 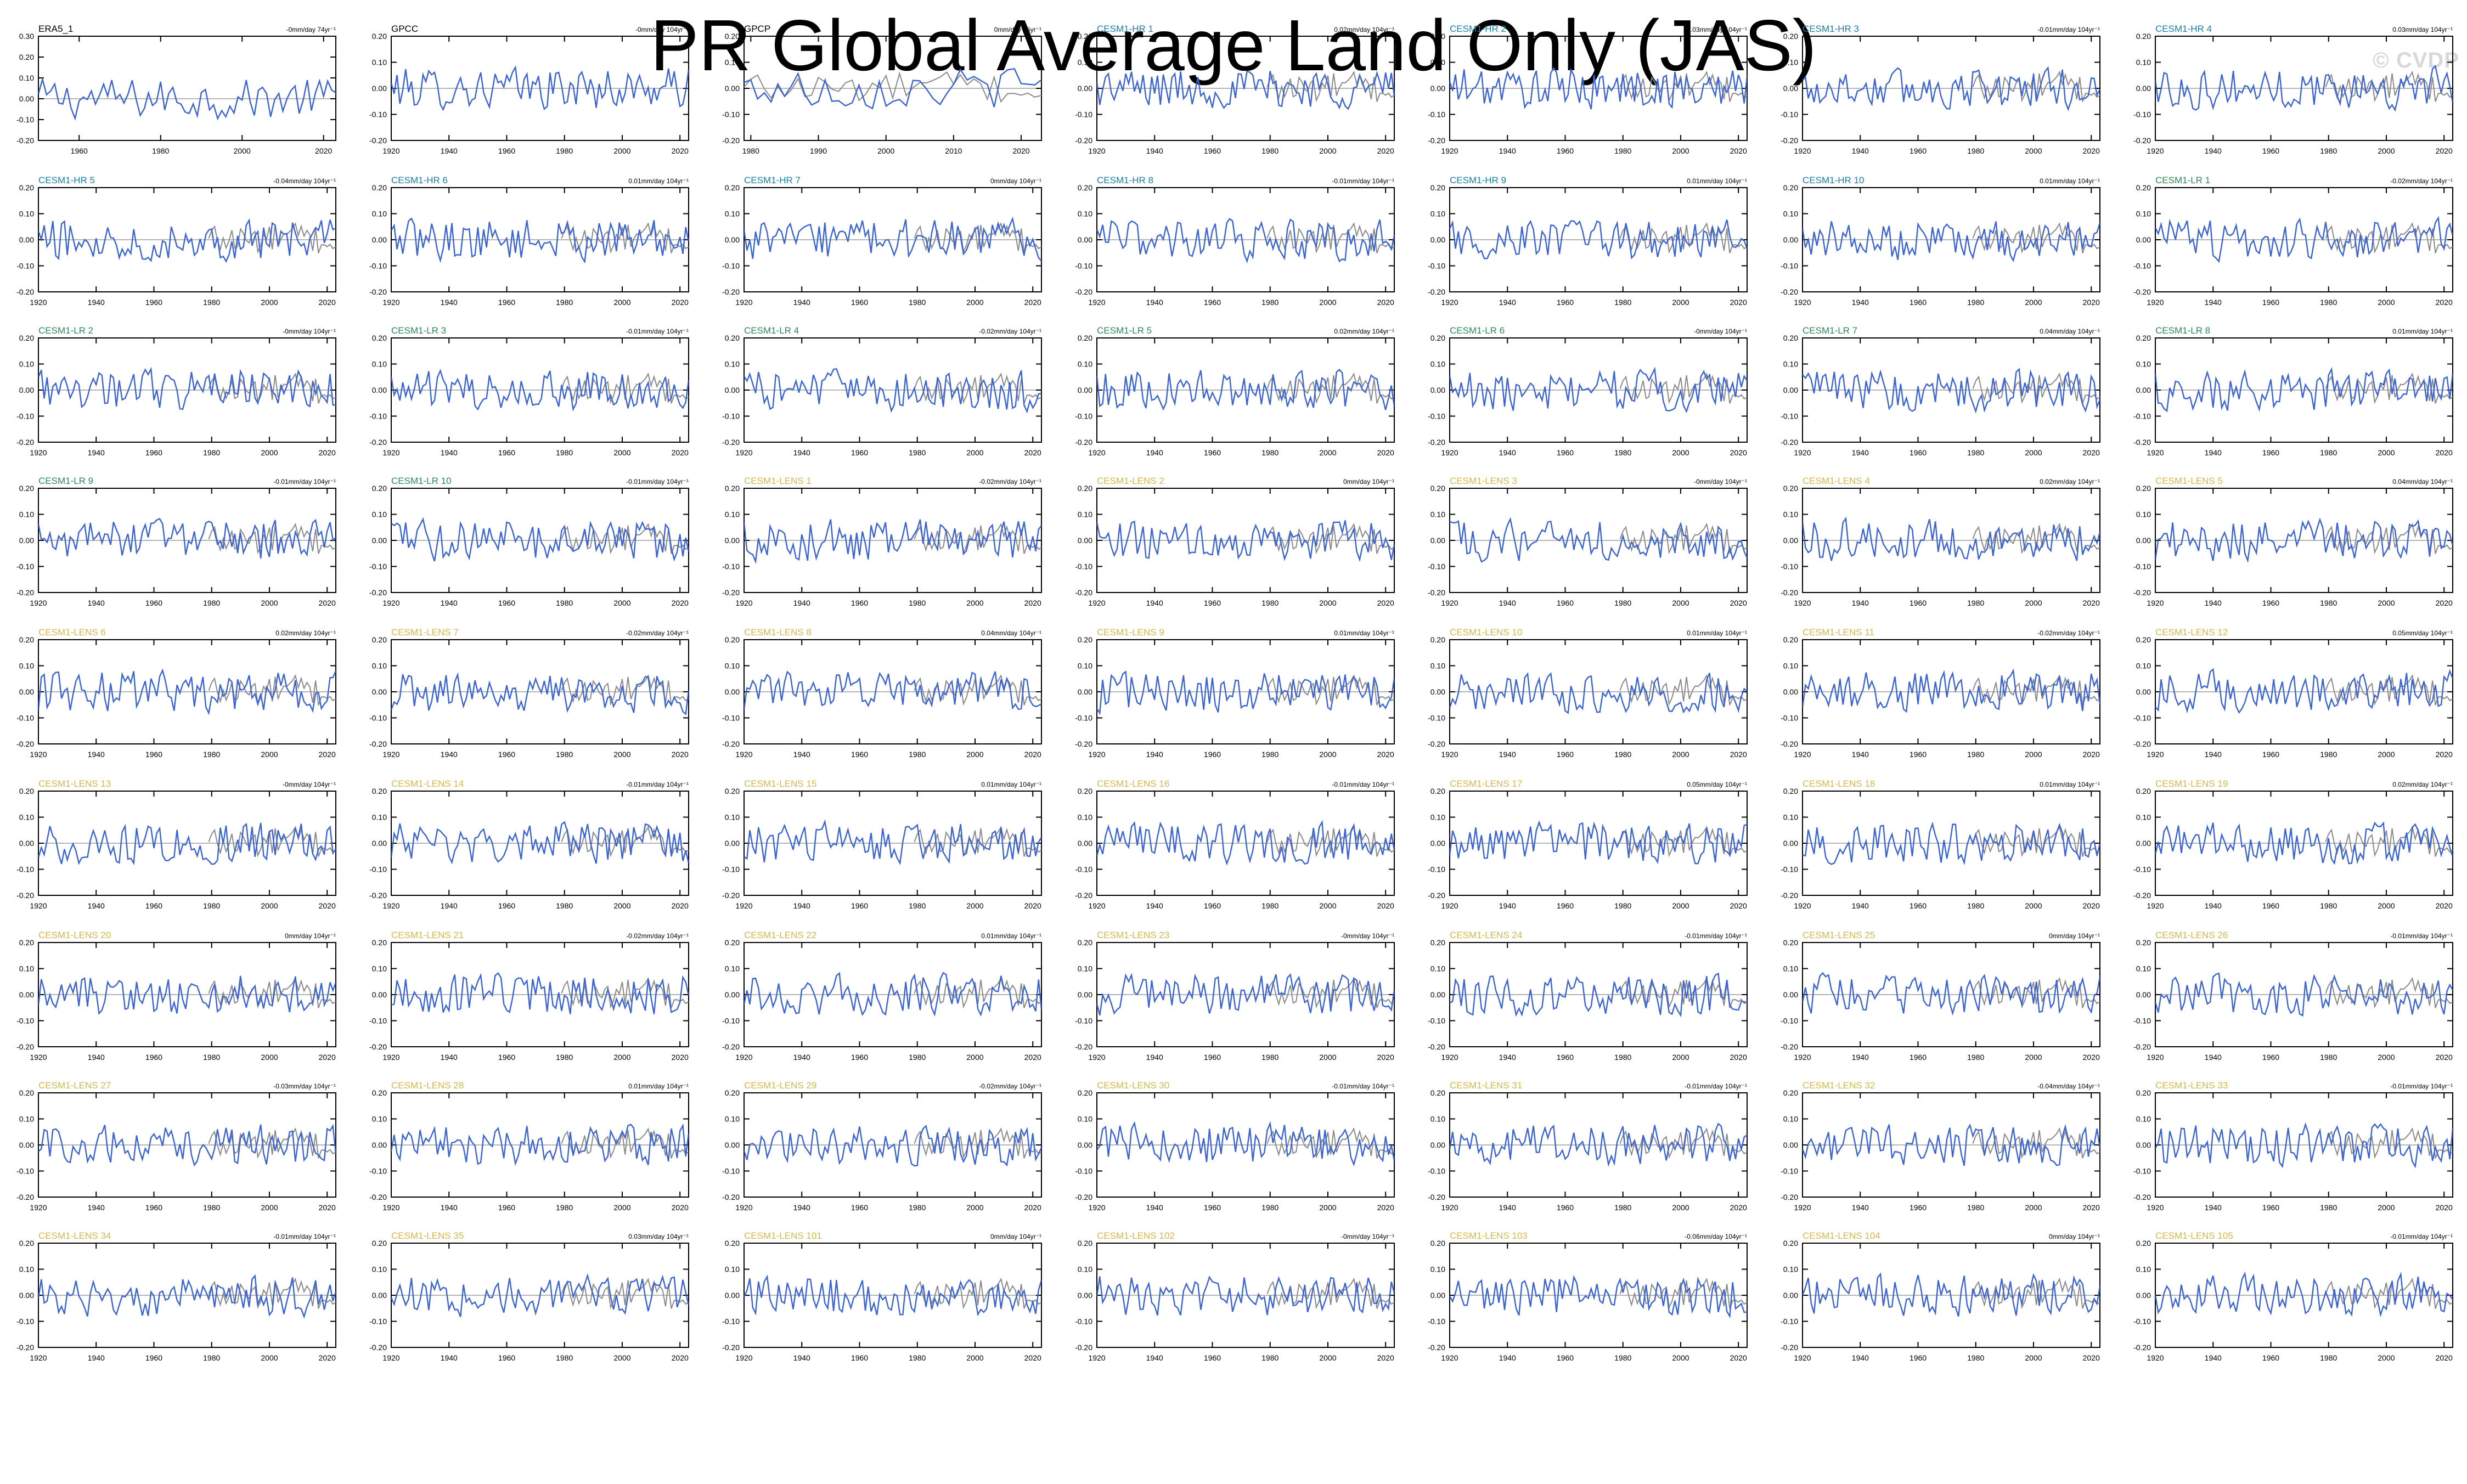 I want to click on panel-label: CESM1-LR 6, so click(x=1477, y=330).